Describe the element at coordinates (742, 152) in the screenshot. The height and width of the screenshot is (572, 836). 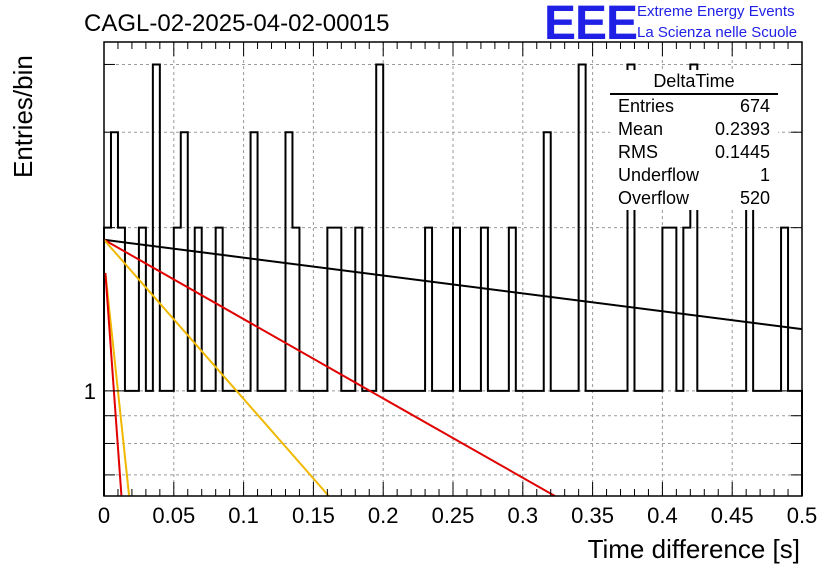
I see `stats-value: 0.1445` at that location.